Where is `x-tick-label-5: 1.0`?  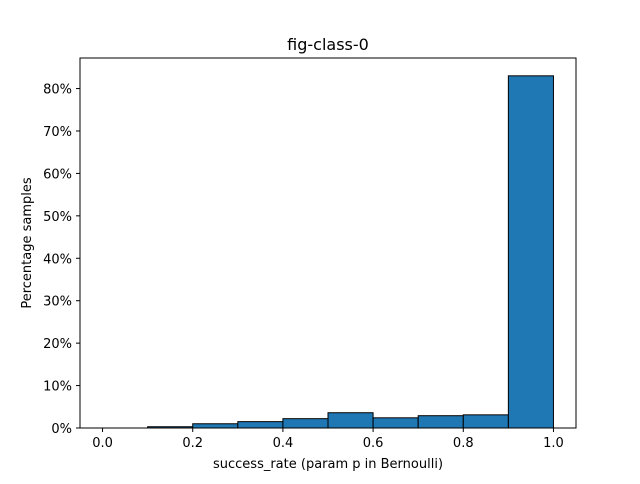
x-tick-label-5: 1.0 is located at coordinates (553, 443).